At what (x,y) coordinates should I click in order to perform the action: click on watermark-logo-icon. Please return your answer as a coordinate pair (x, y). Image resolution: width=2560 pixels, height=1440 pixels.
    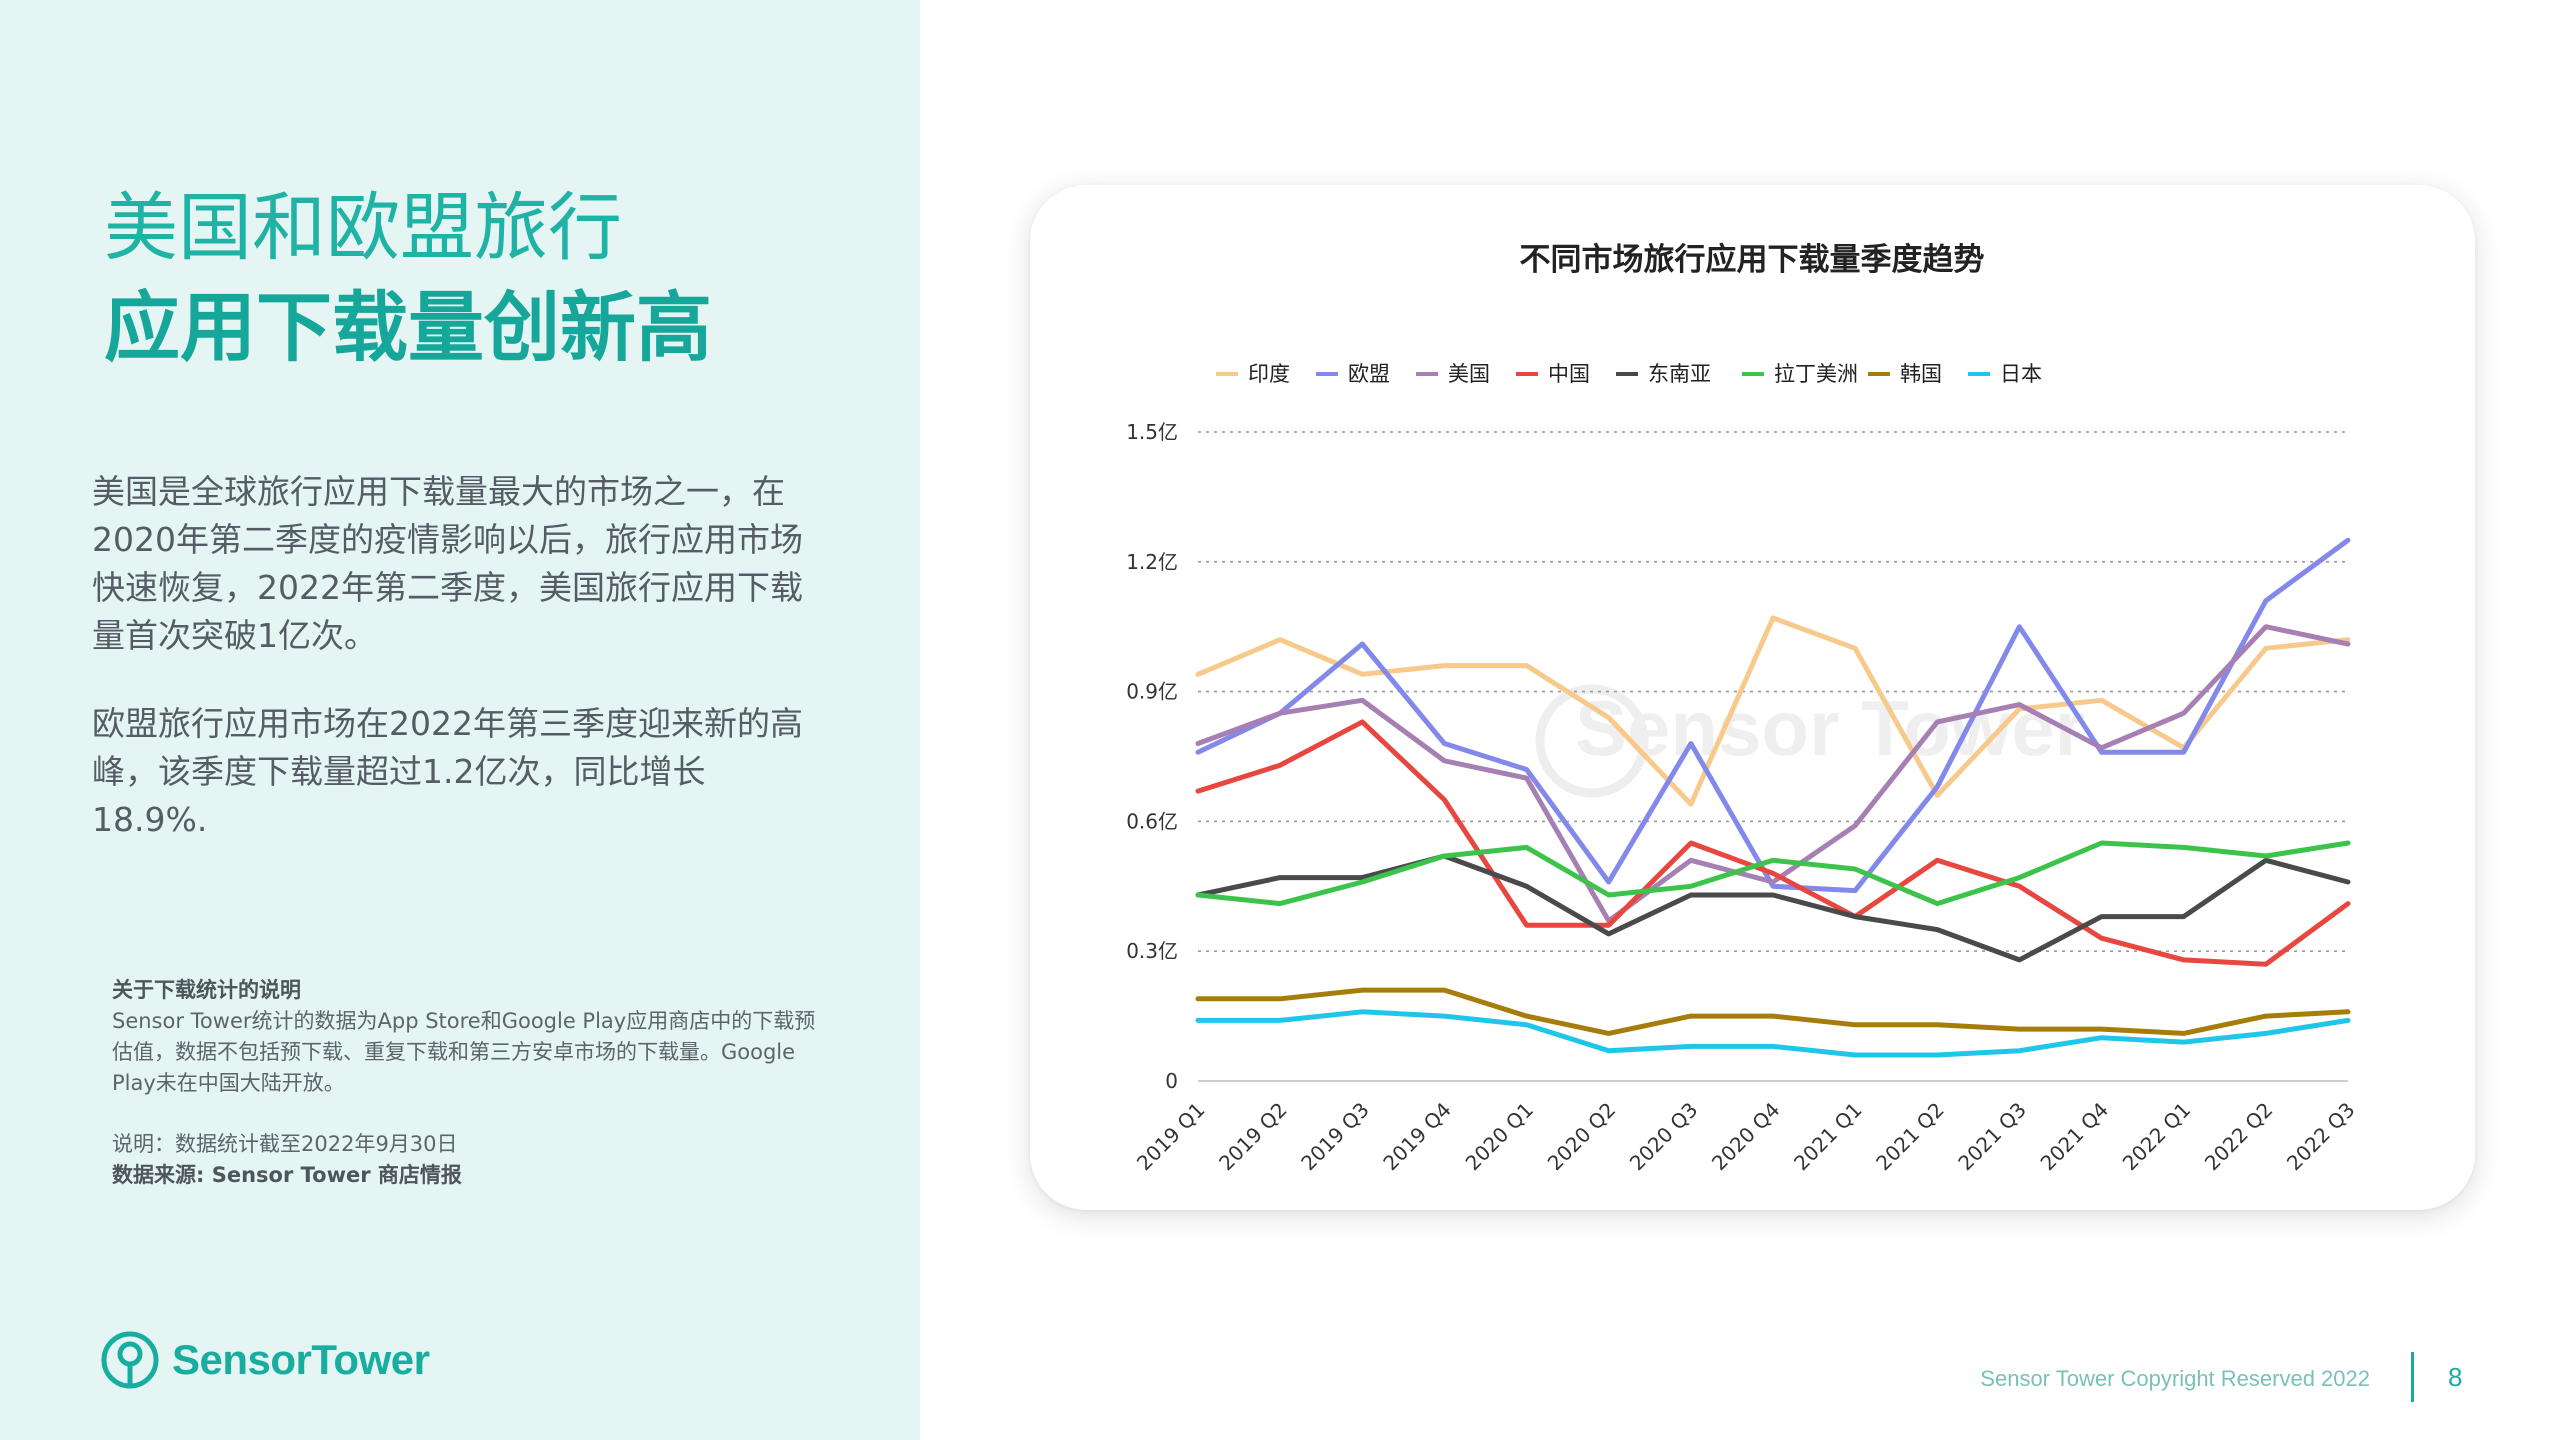
    Looking at the image, I should click on (1592, 741).